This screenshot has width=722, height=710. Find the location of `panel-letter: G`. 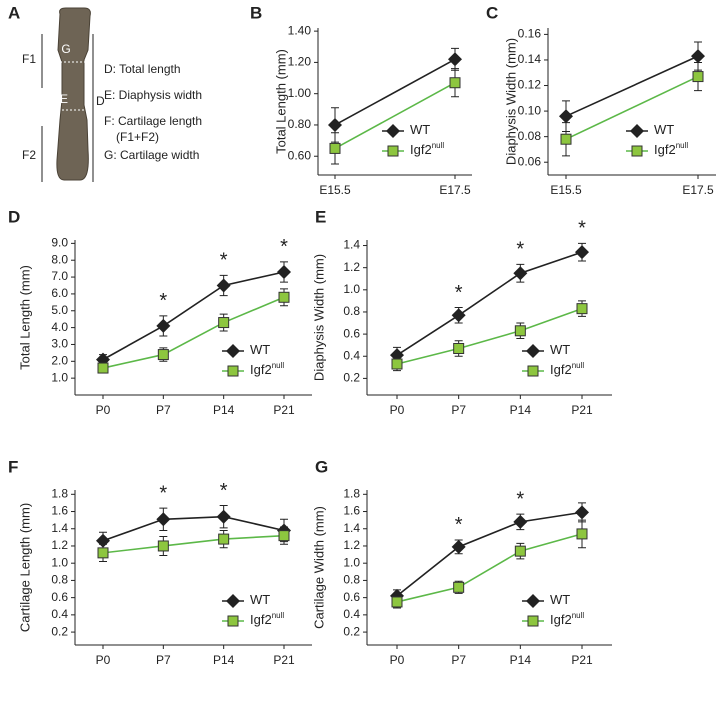

panel-letter: G is located at coordinates (321, 466).